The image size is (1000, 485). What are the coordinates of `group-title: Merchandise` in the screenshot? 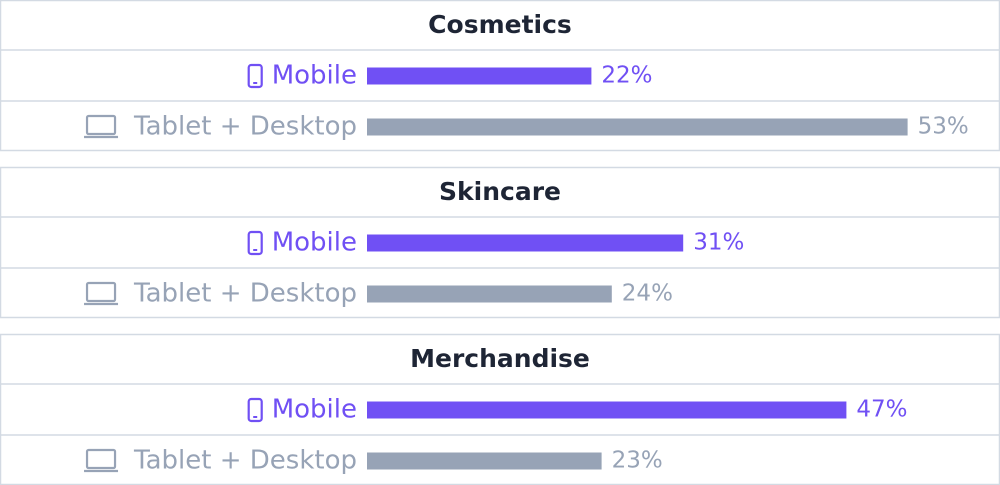 It's located at (500, 358).